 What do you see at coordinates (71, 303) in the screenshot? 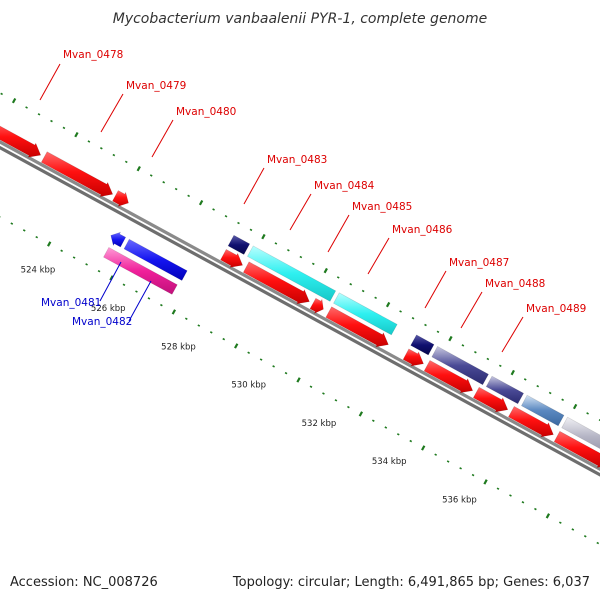
I see `gene-label-mvan-0481: Mvan_0481` at bounding box center [71, 303].